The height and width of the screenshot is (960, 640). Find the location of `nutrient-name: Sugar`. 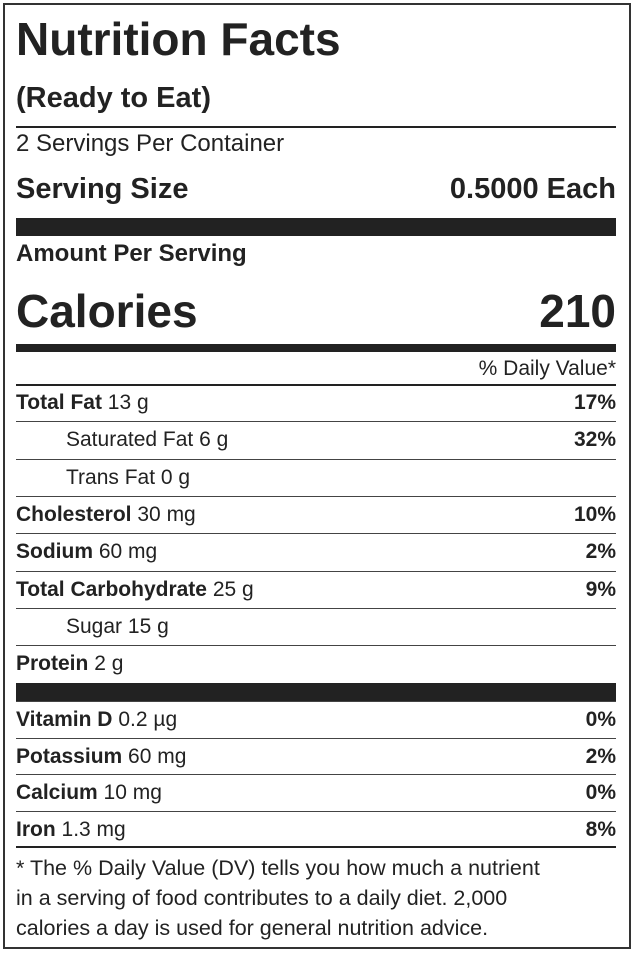

nutrient-name: Sugar is located at coordinates (94, 626).